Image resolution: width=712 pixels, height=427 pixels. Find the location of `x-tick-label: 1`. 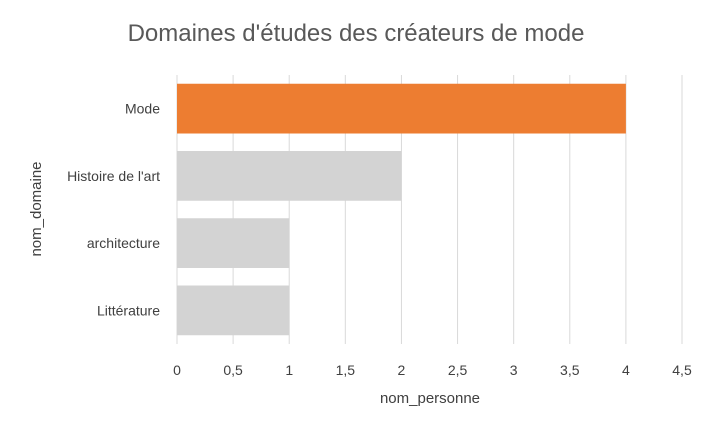

x-tick-label: 1 is located at coordinates (289, 370).